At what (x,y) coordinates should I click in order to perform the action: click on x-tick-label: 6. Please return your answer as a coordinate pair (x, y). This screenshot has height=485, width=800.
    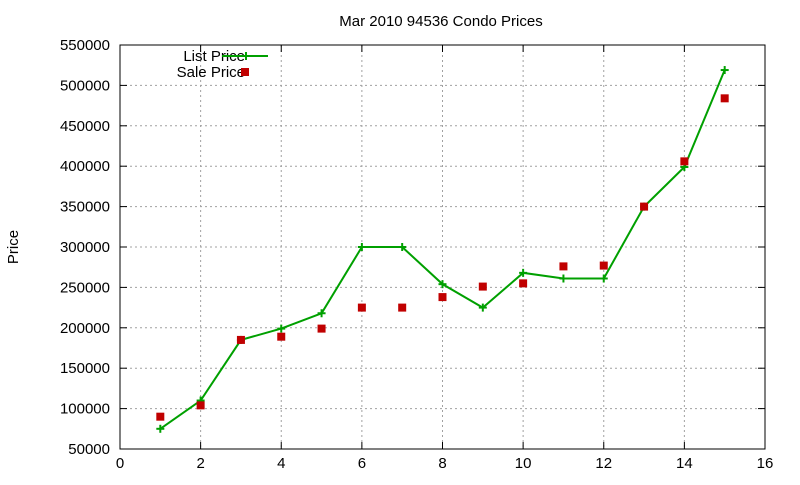
    Looking at the image, I should click on (362, 463).